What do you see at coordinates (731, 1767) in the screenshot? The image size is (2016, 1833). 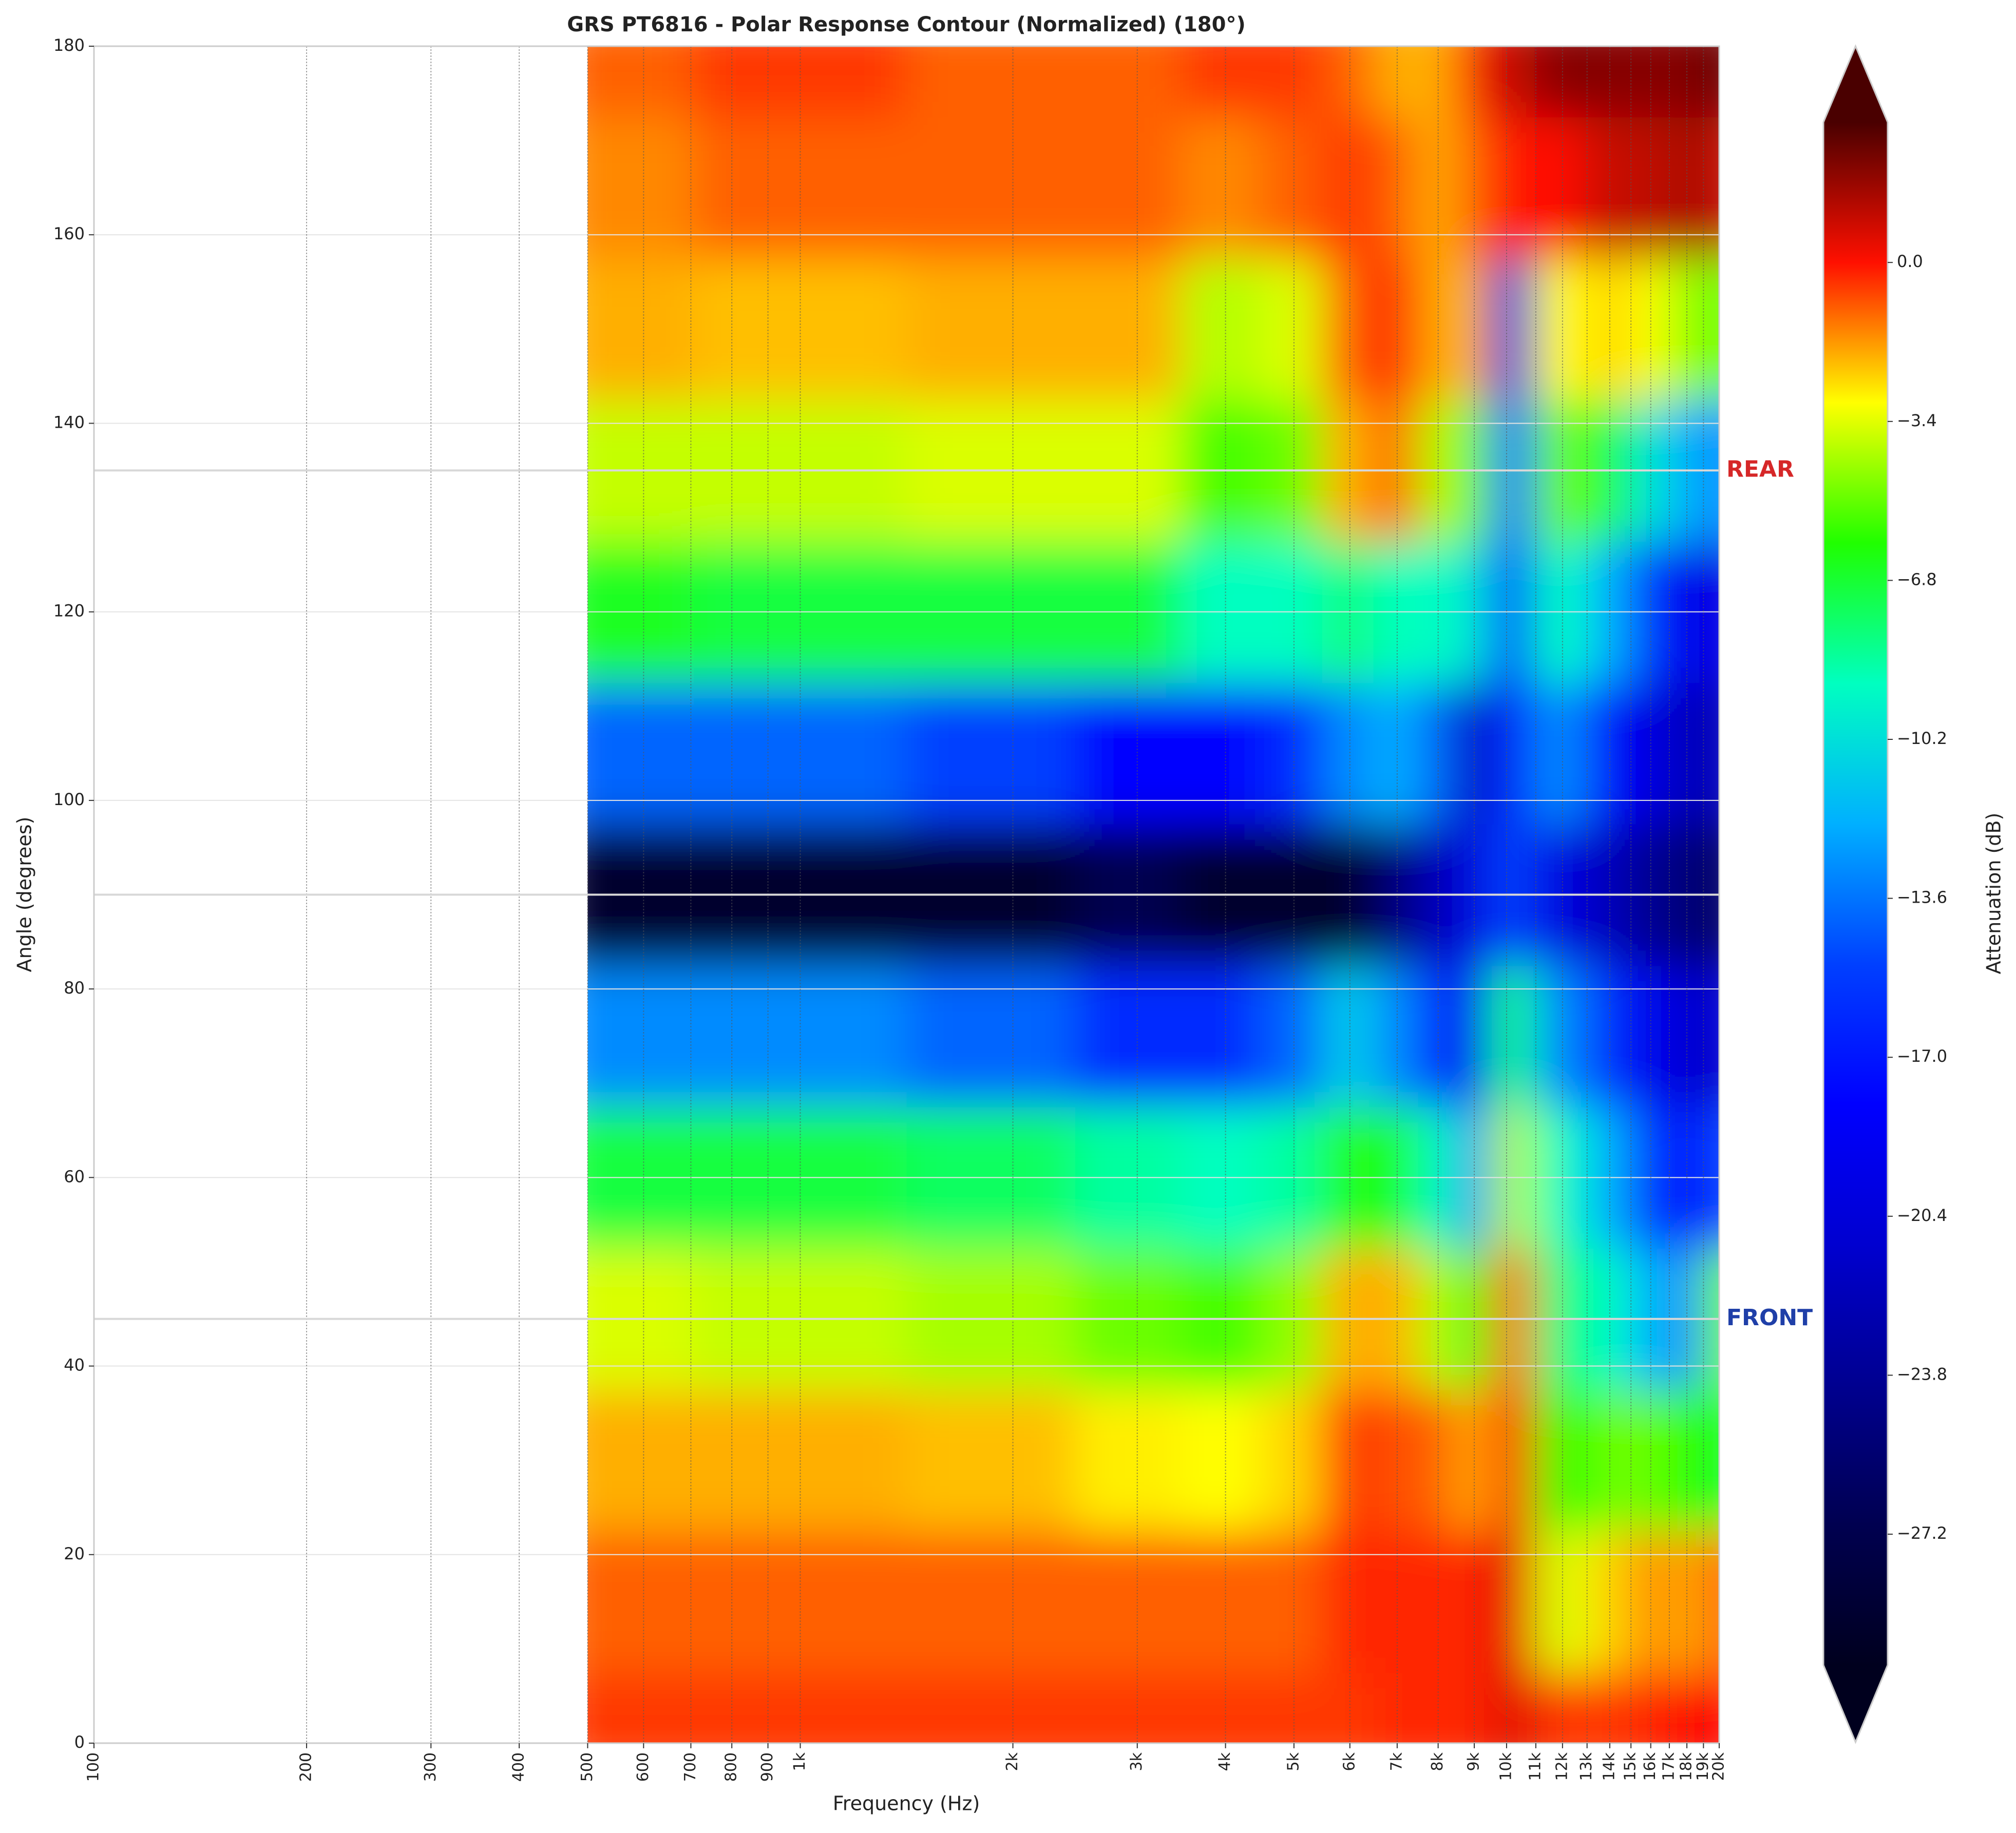 I see `x-tick-label: 800` at bounding box center [731, 1767].